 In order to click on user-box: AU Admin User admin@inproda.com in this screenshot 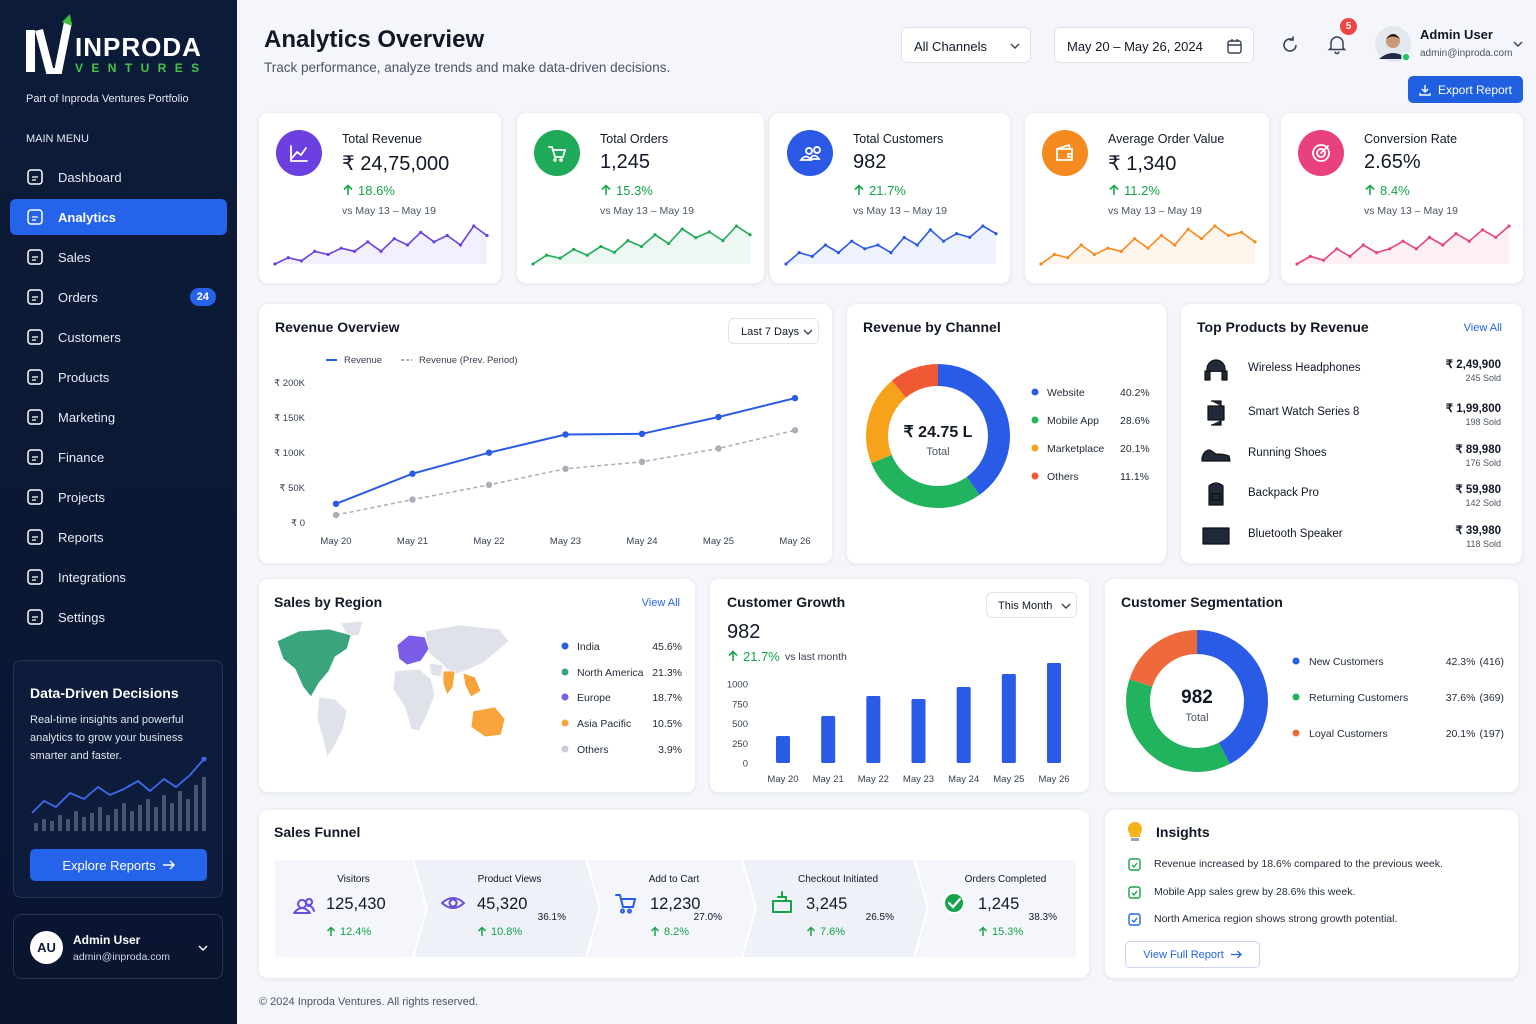, I will do `click(118, 946)`.